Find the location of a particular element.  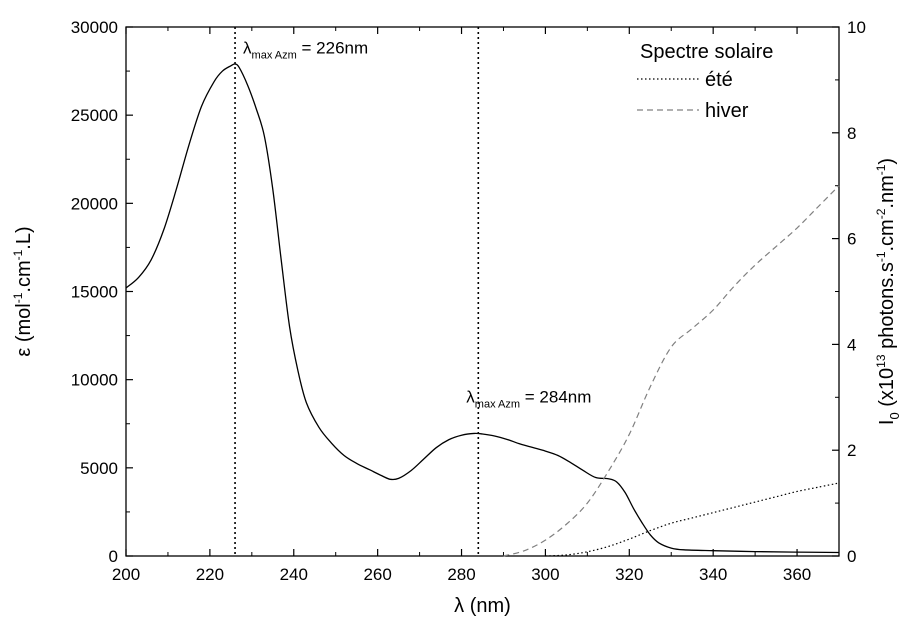

x-tick-label: 300 is located at coordinates (545, 574).